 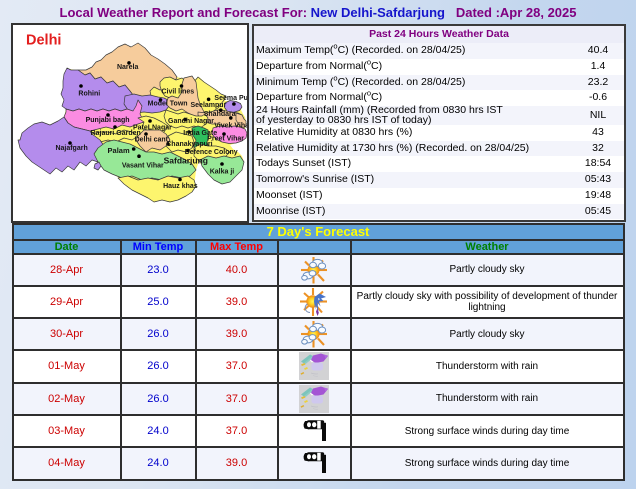 What do you see at coordinates (209, 105) in the screenshot?
I see `svg-text: Seelampur` at bounding box center [209, 105].